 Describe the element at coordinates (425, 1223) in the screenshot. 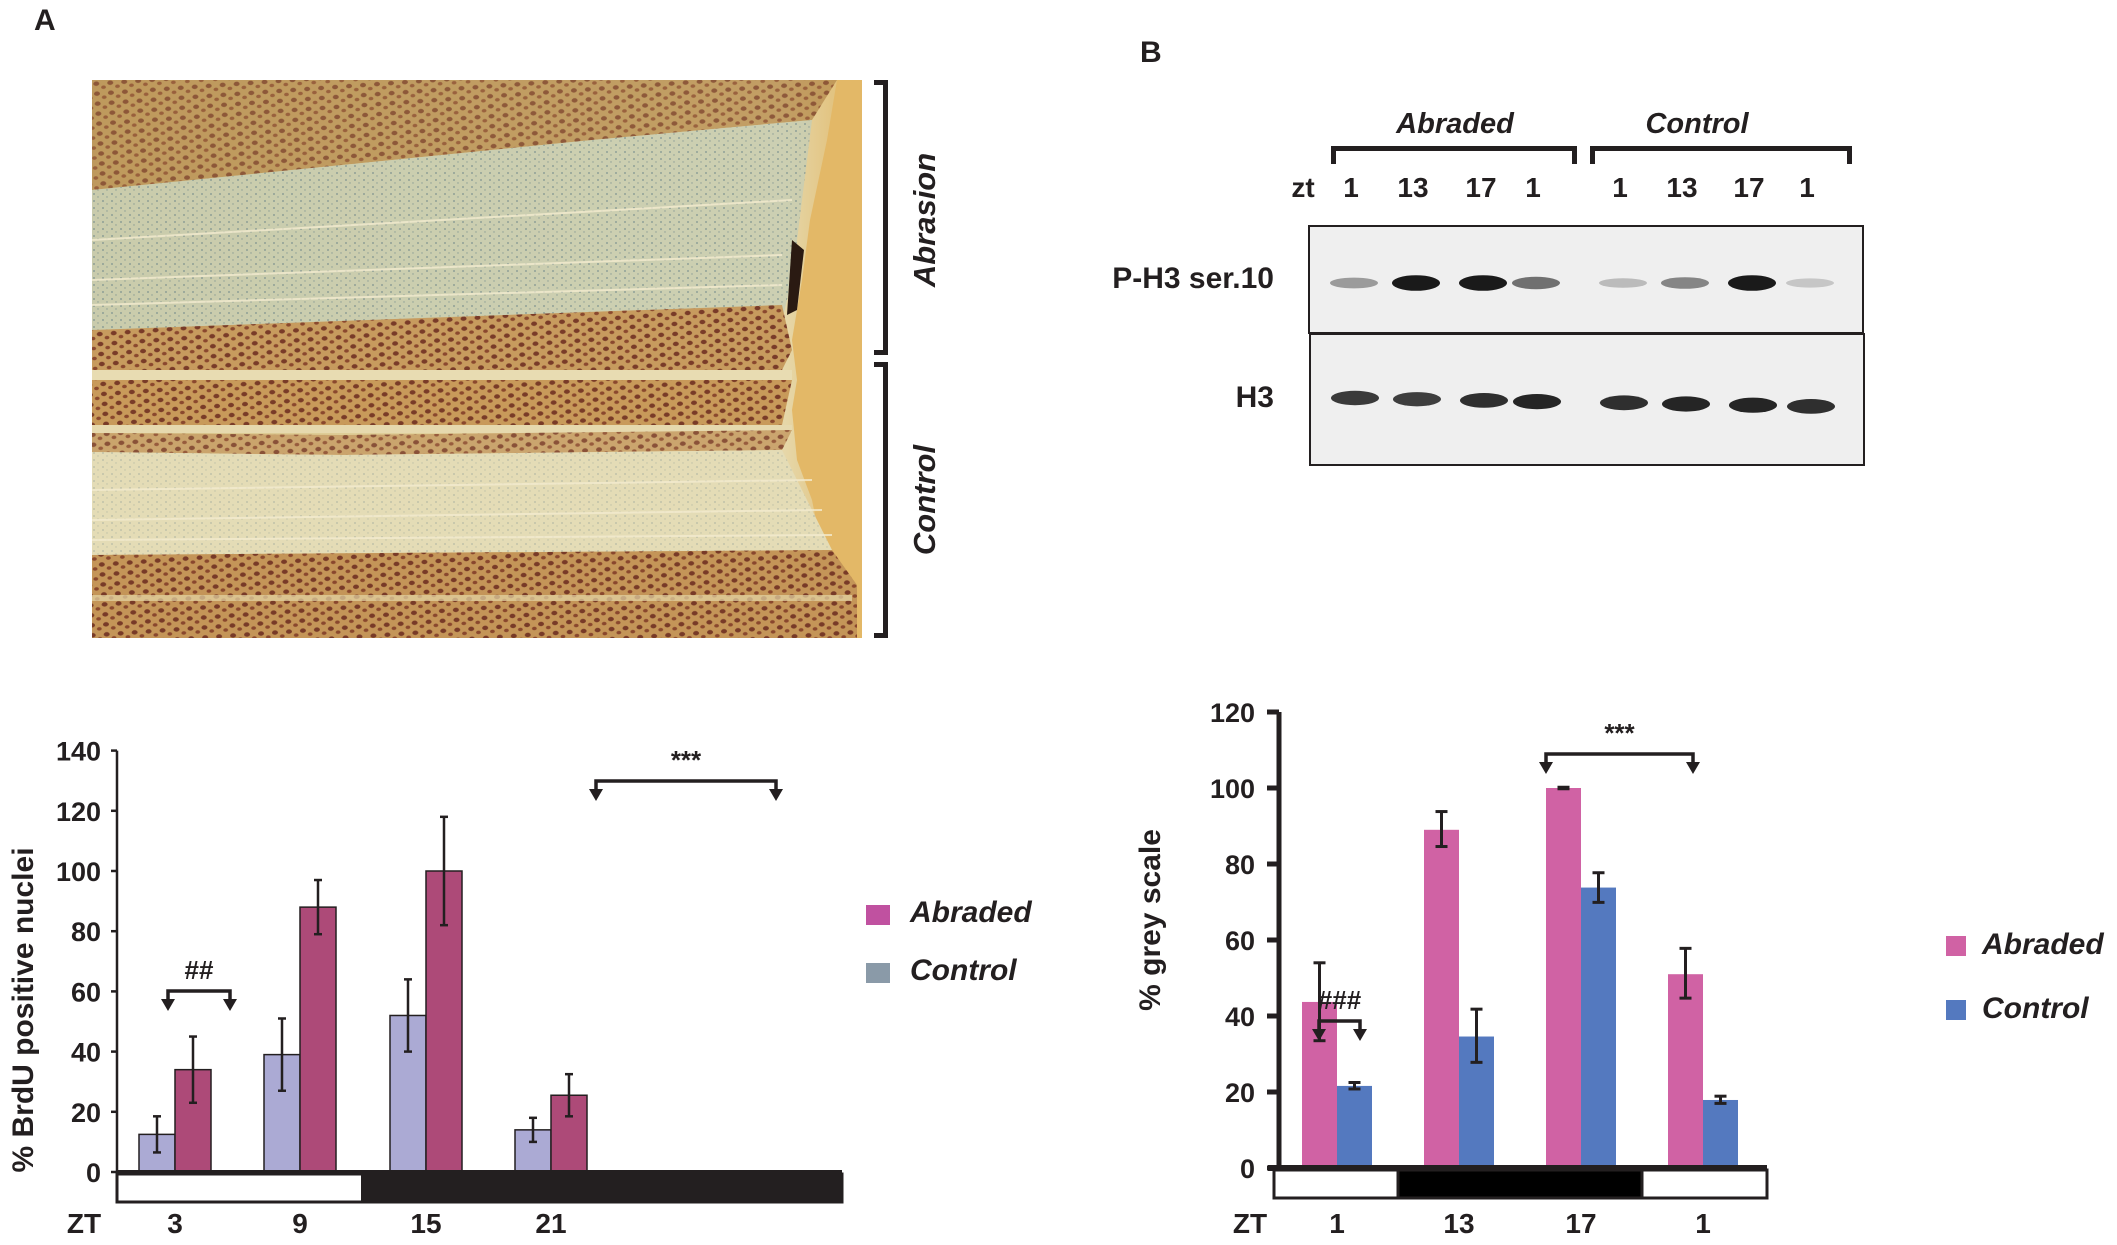

I see `x-tick-label: 15` at that location.